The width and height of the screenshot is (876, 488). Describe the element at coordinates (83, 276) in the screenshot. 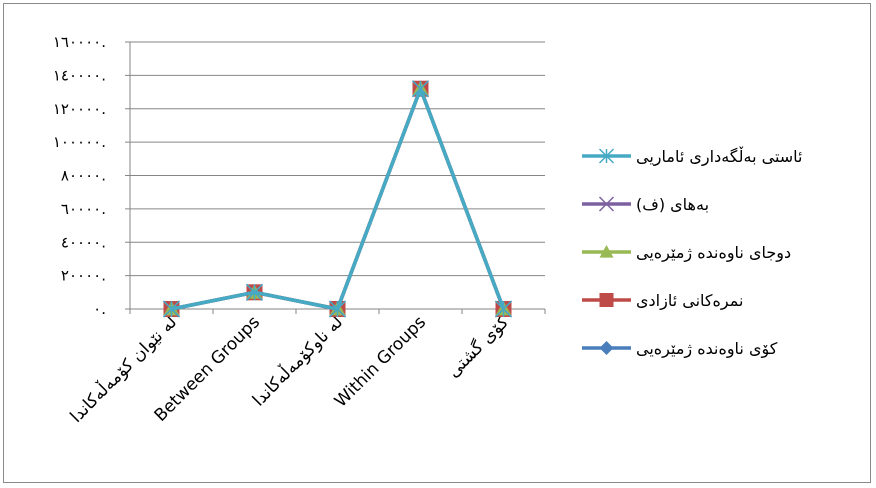

I see `y-tick-label: ٢٠٠٠٠.` at that location.